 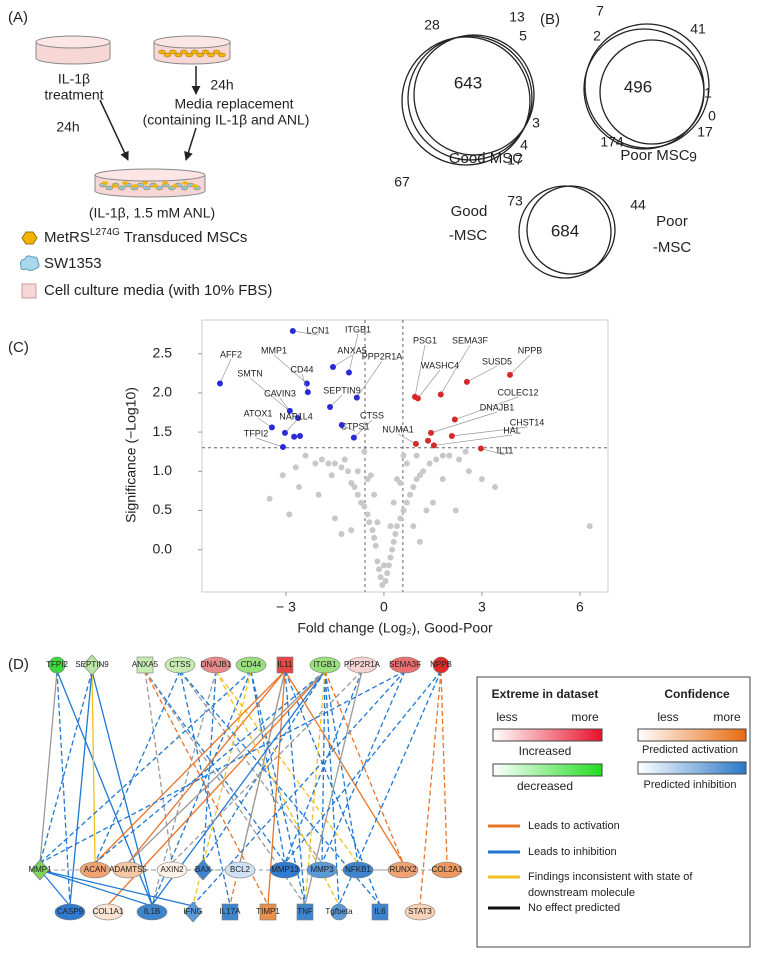 I want to click on venn-count: 17, so click(x=515, y=160).